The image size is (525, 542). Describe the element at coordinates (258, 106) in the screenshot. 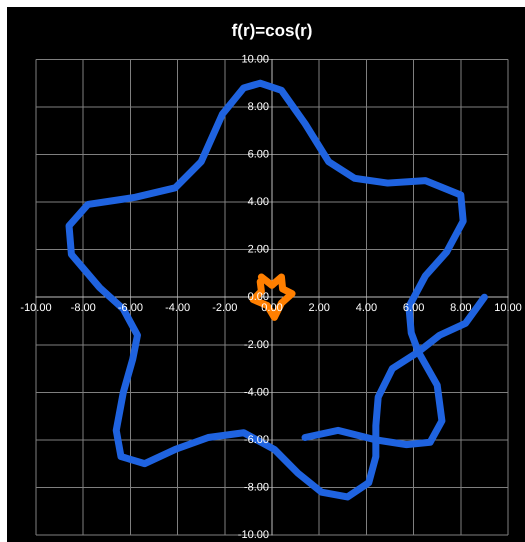

I see `y-tick-label: 8.00` at that location.